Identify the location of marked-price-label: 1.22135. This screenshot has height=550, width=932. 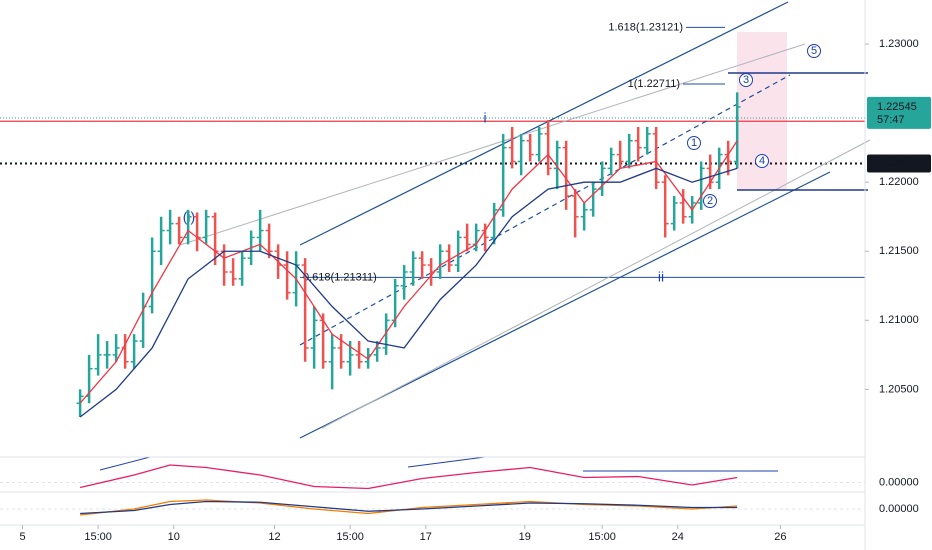
(897, 163).